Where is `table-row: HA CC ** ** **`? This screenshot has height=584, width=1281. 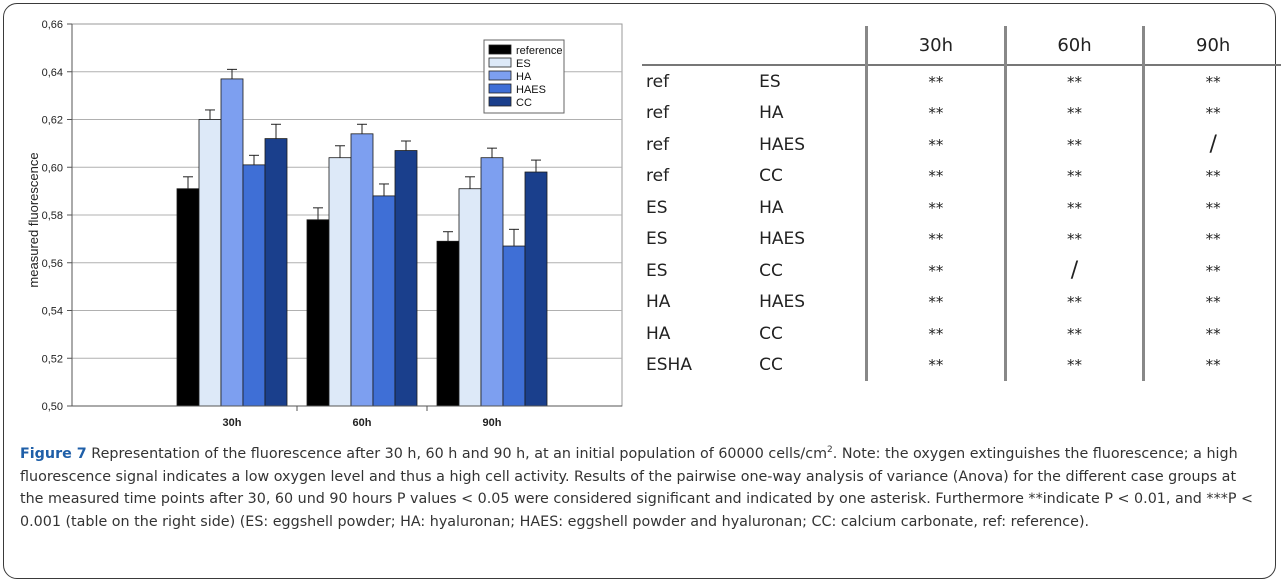 table-row: HA CC ** ** ** is located at coordinates (961, 334).